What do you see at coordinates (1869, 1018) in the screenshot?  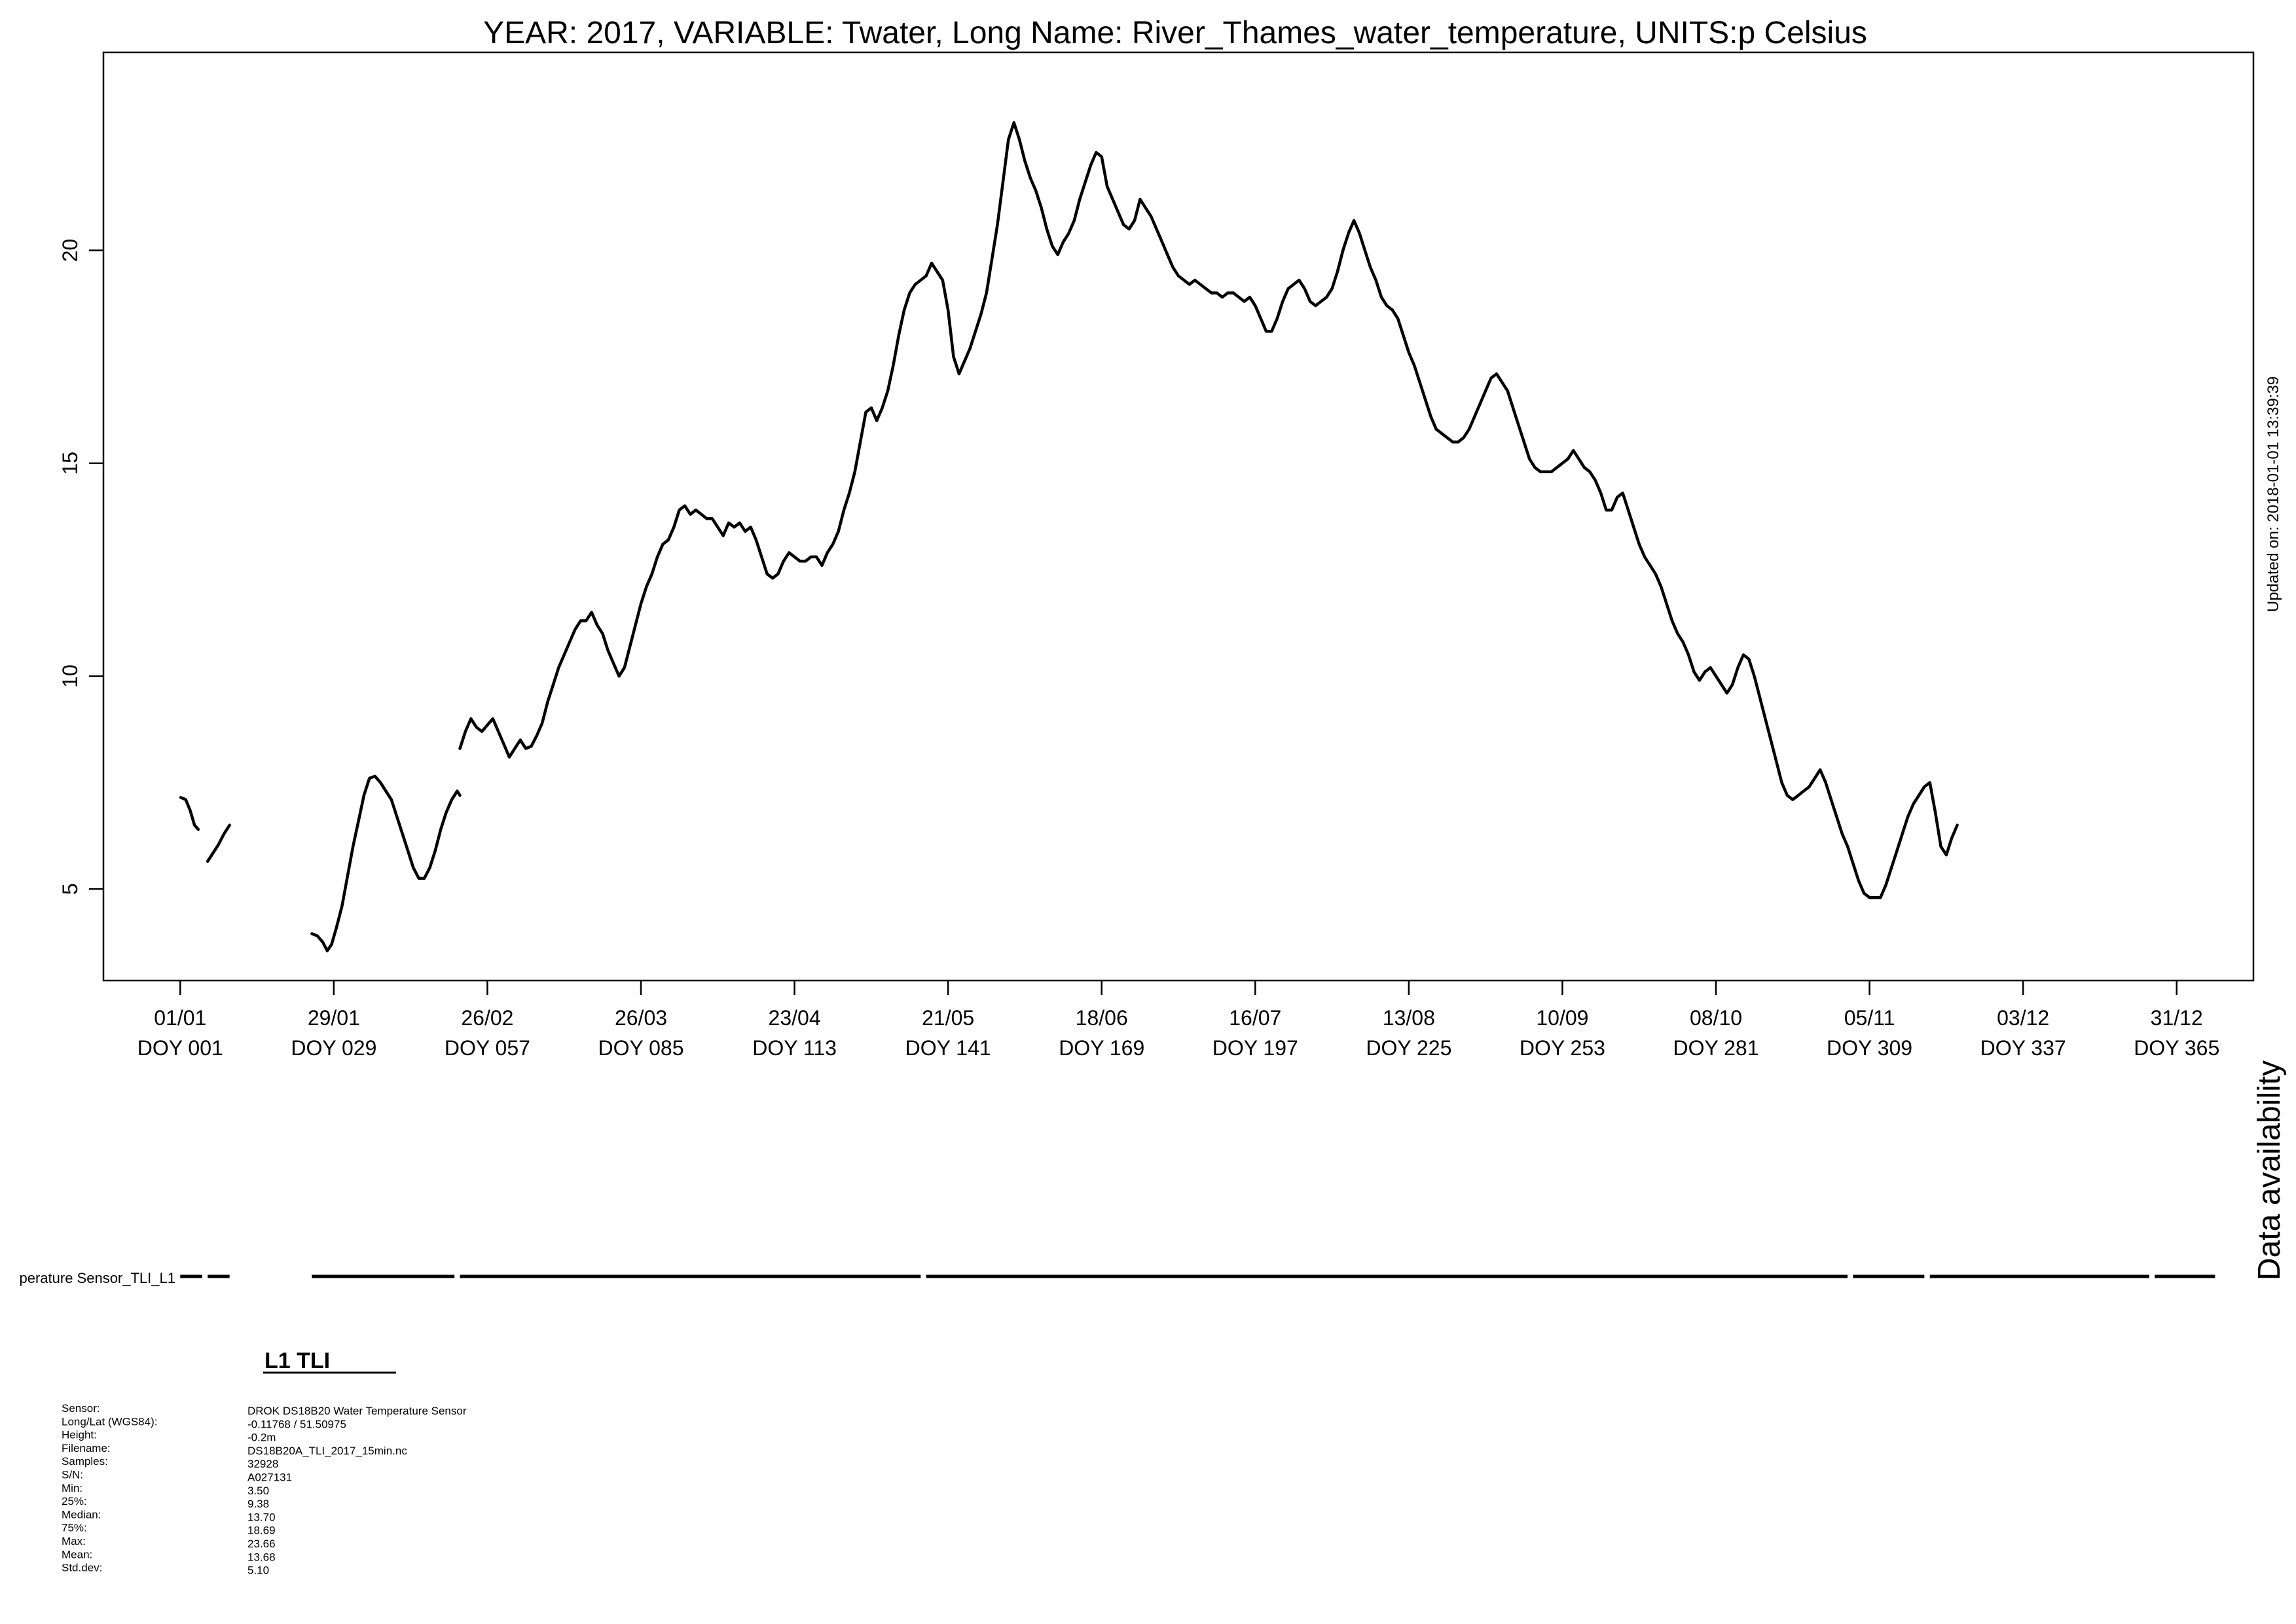 I see `x-tick-date-label: 05/11` at bounding box center [1869, 1018].